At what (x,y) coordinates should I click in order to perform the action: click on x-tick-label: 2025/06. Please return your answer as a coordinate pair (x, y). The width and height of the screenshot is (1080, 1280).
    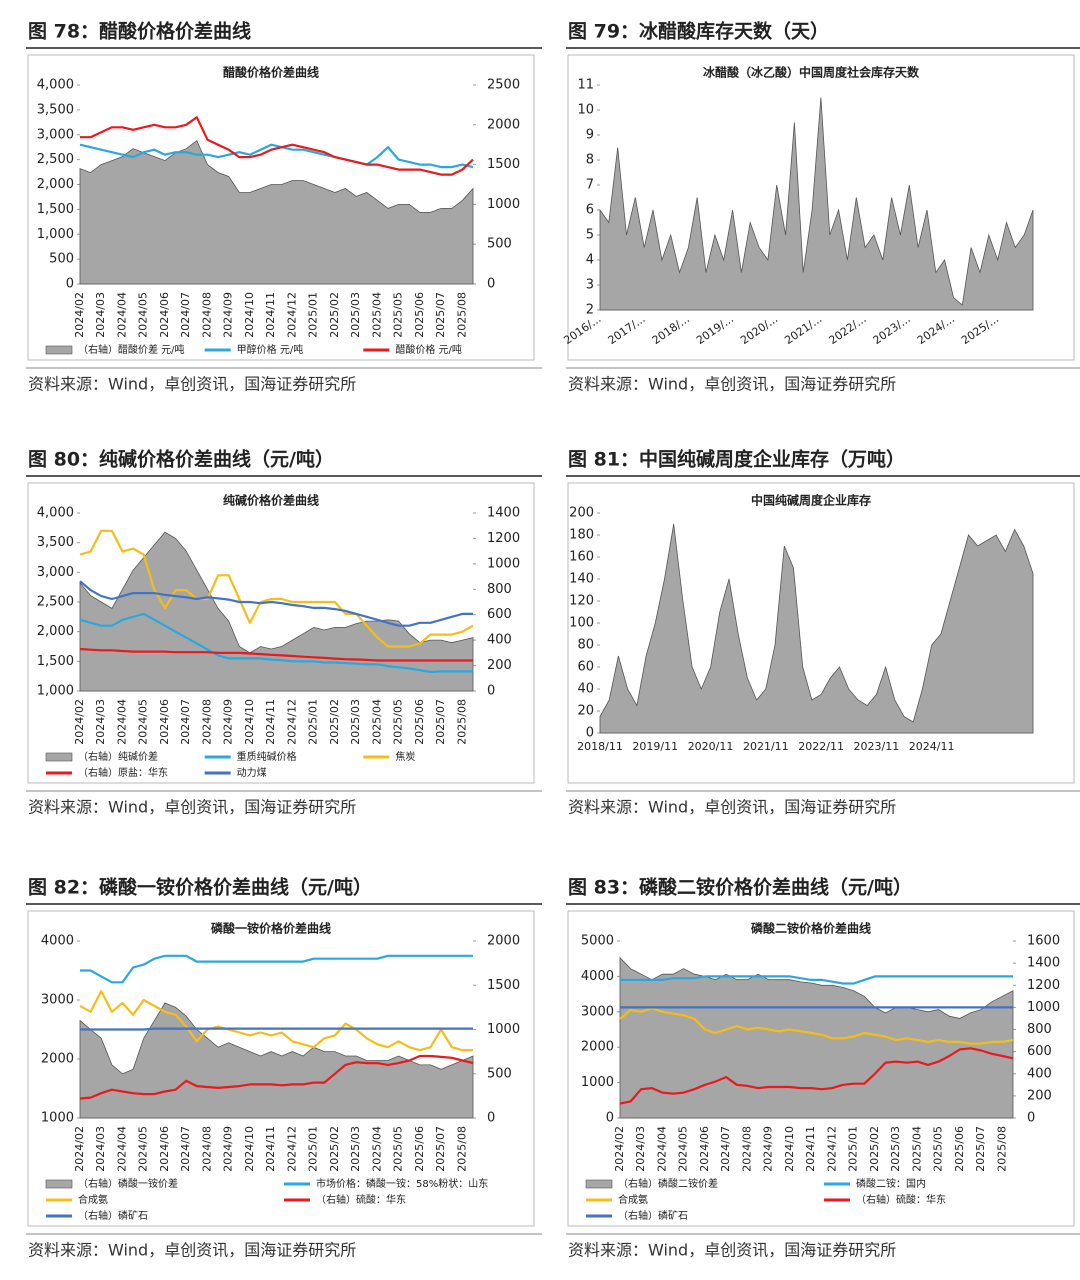
    Looking at the image, I should click on (959, 1149).